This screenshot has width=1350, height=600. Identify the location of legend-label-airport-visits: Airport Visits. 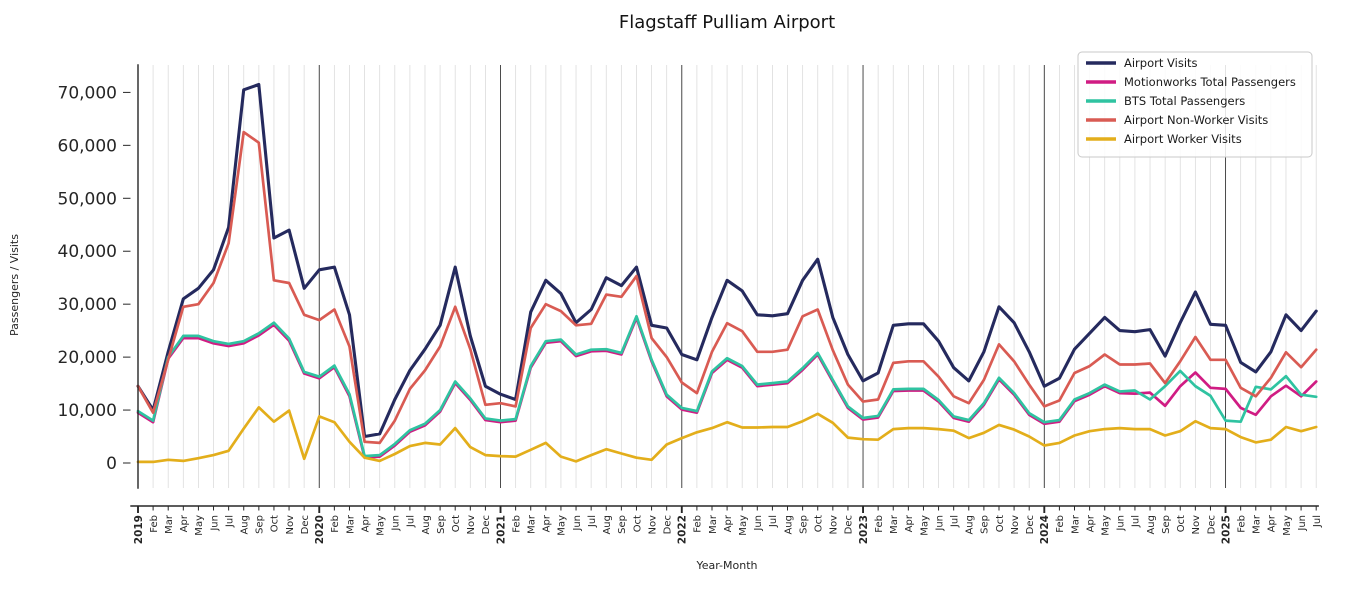
(1161, 63).